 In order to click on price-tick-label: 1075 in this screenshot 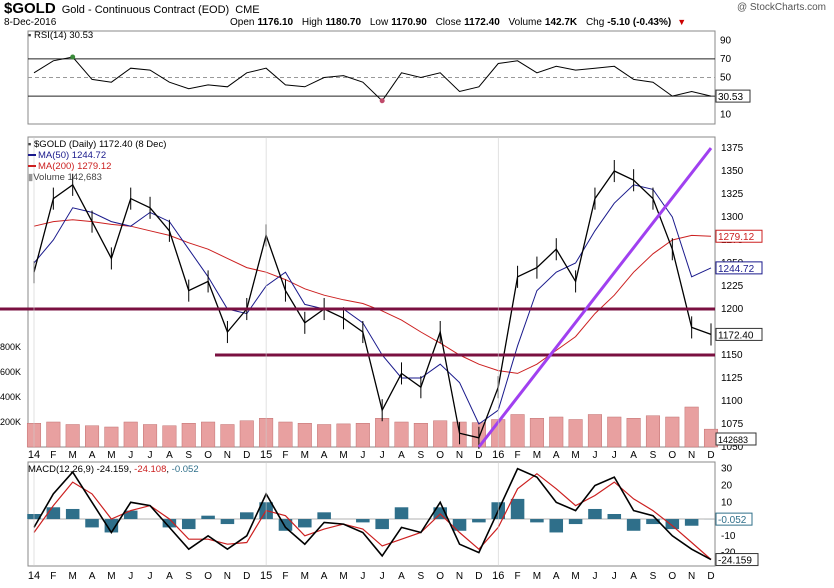, I will do `click(732, 424)`.